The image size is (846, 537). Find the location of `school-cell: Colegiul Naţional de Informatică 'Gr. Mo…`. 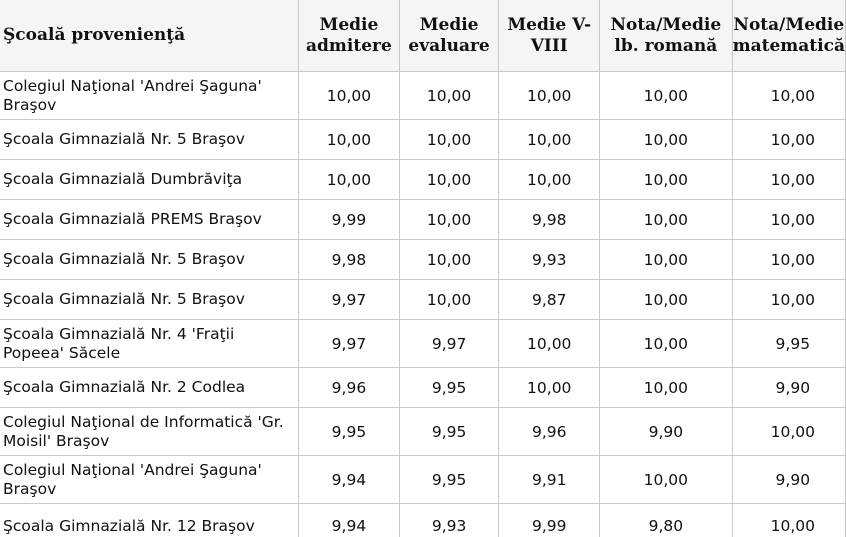

school-cell: Colegiul Naţional de Informatică 'Gr. Mo… is located at coordinates (150, 431).